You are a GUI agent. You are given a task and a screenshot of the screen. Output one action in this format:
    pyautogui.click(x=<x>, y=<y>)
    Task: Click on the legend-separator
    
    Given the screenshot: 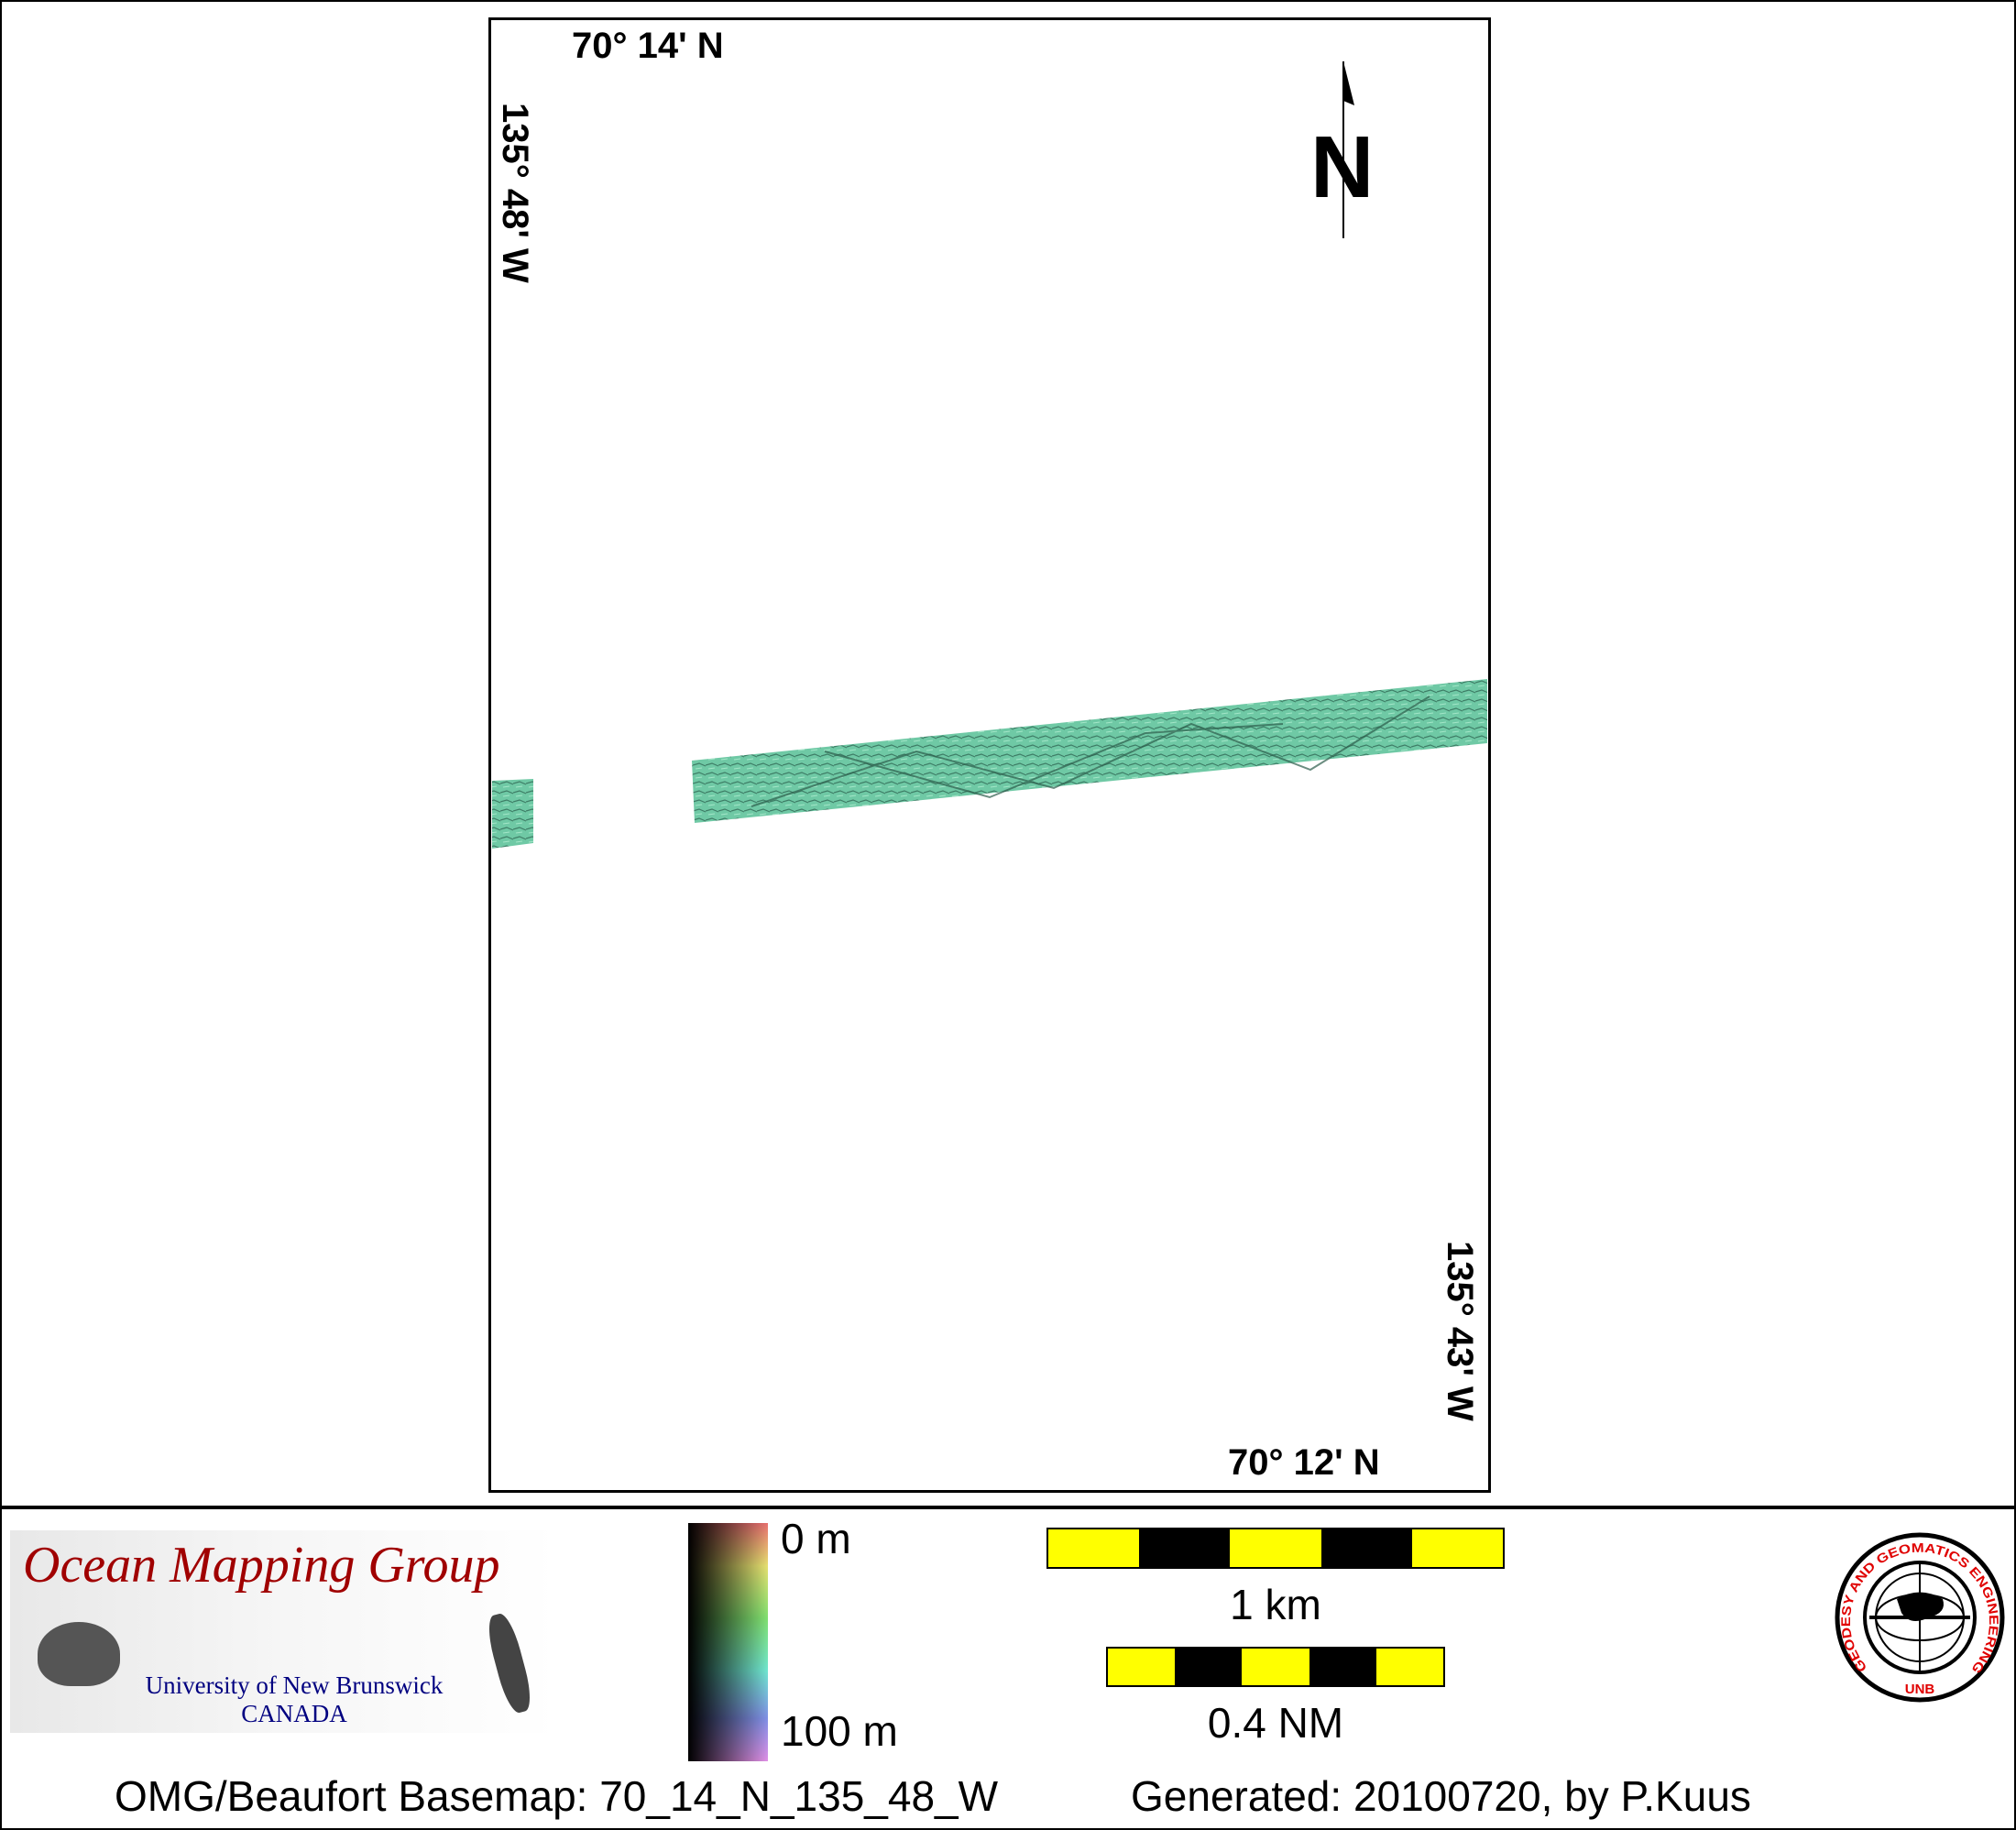 What is the action you would take?
    pyautogui.click(x=1008, y=1507)
    